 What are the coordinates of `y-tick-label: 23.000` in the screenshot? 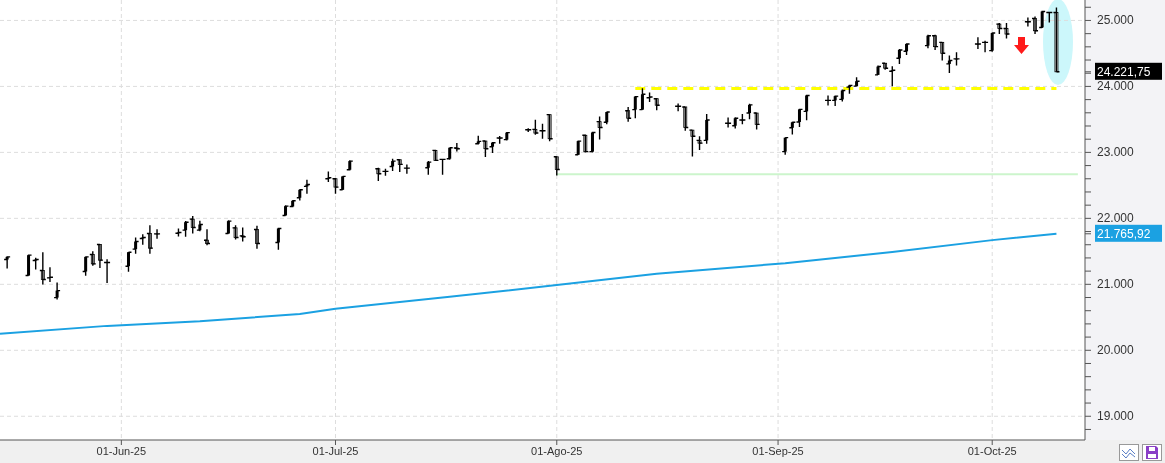 It's located at (1116, 152).